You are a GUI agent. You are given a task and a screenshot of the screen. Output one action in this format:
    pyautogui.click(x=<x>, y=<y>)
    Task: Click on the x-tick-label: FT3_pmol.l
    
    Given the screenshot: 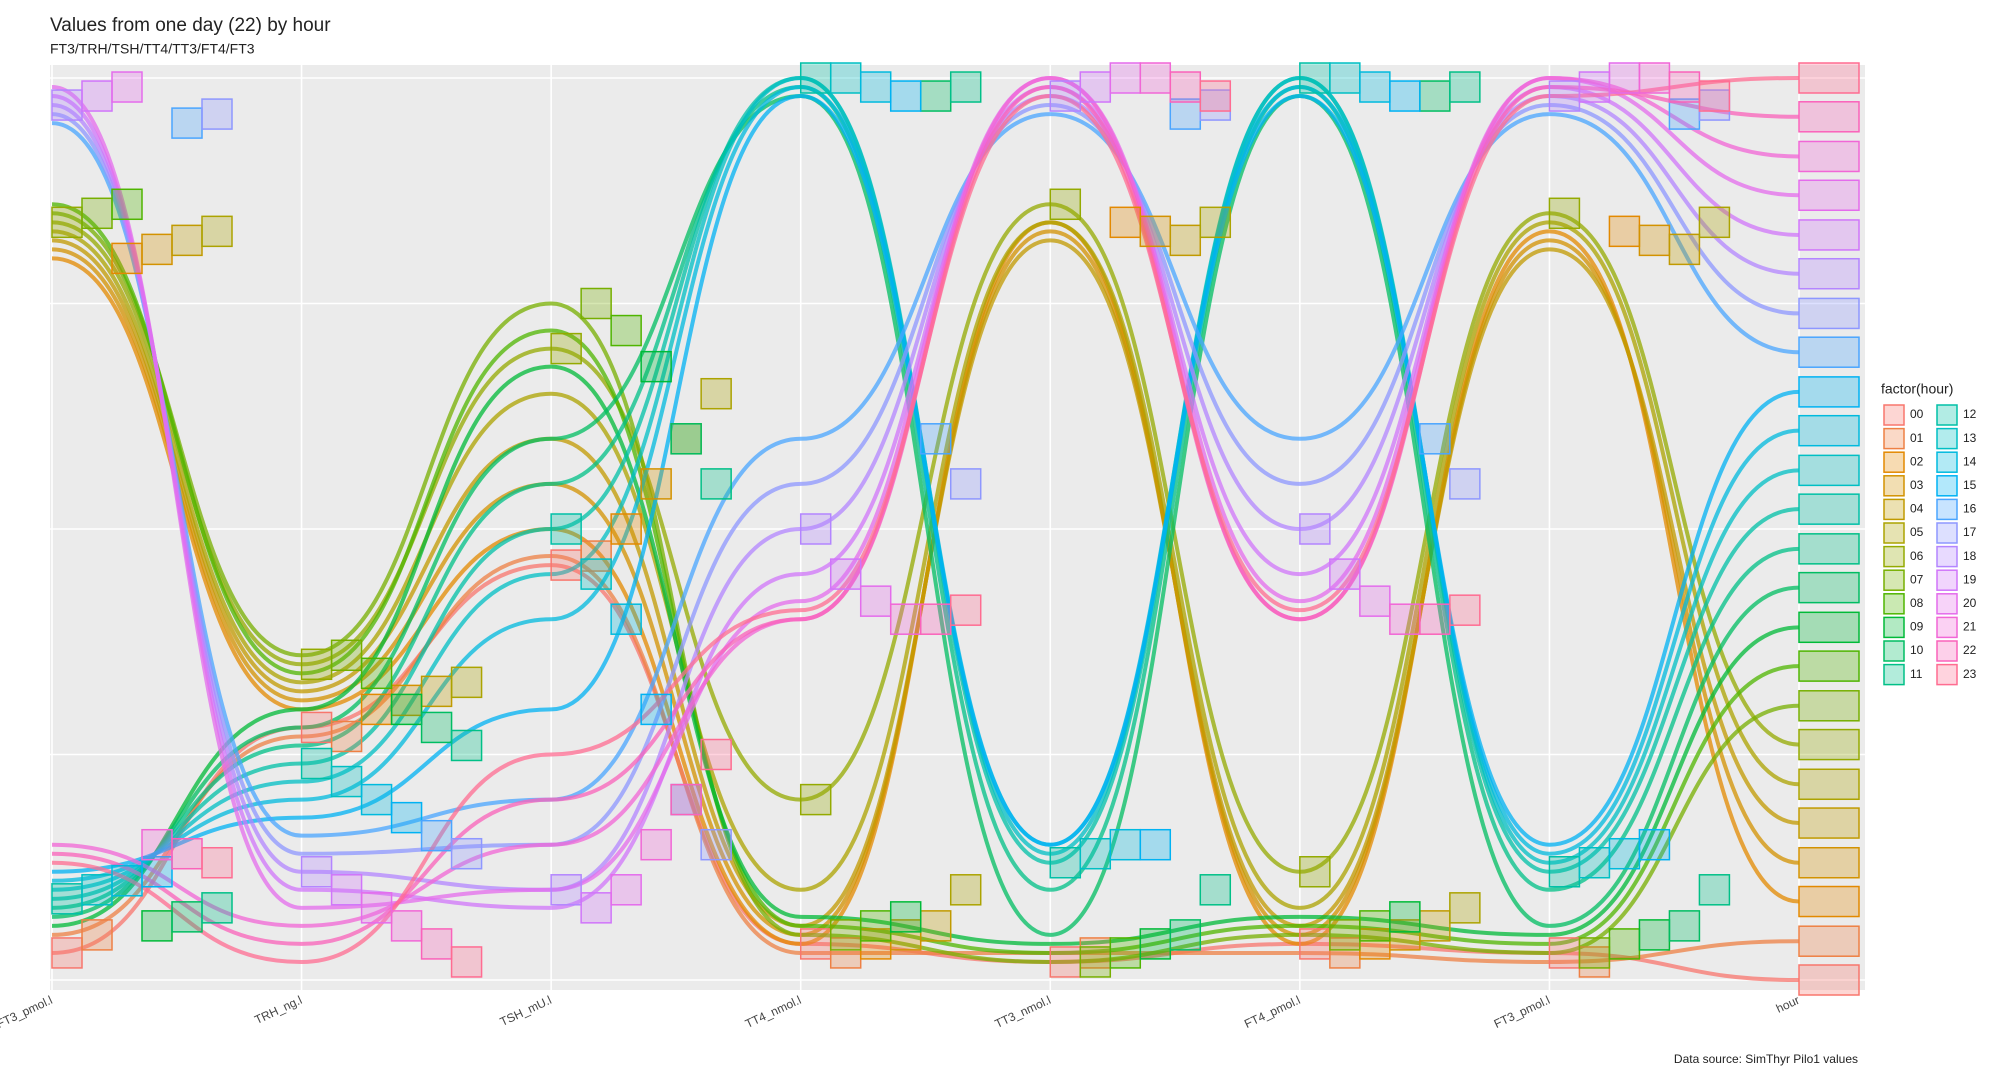 What is the action you would take?
    pyautogui.click(x=1522, y=1012)
    